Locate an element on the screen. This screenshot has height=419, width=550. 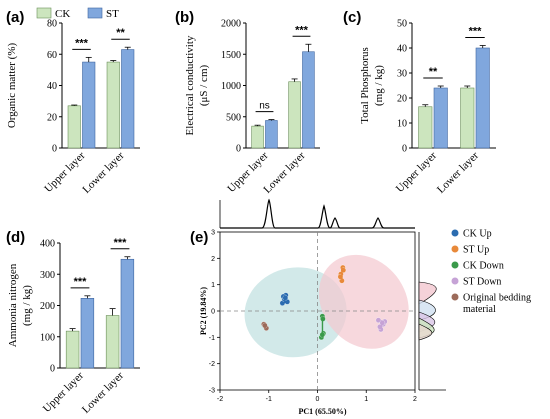
y-tick-label: -1 is located at coordinates (212, 338).